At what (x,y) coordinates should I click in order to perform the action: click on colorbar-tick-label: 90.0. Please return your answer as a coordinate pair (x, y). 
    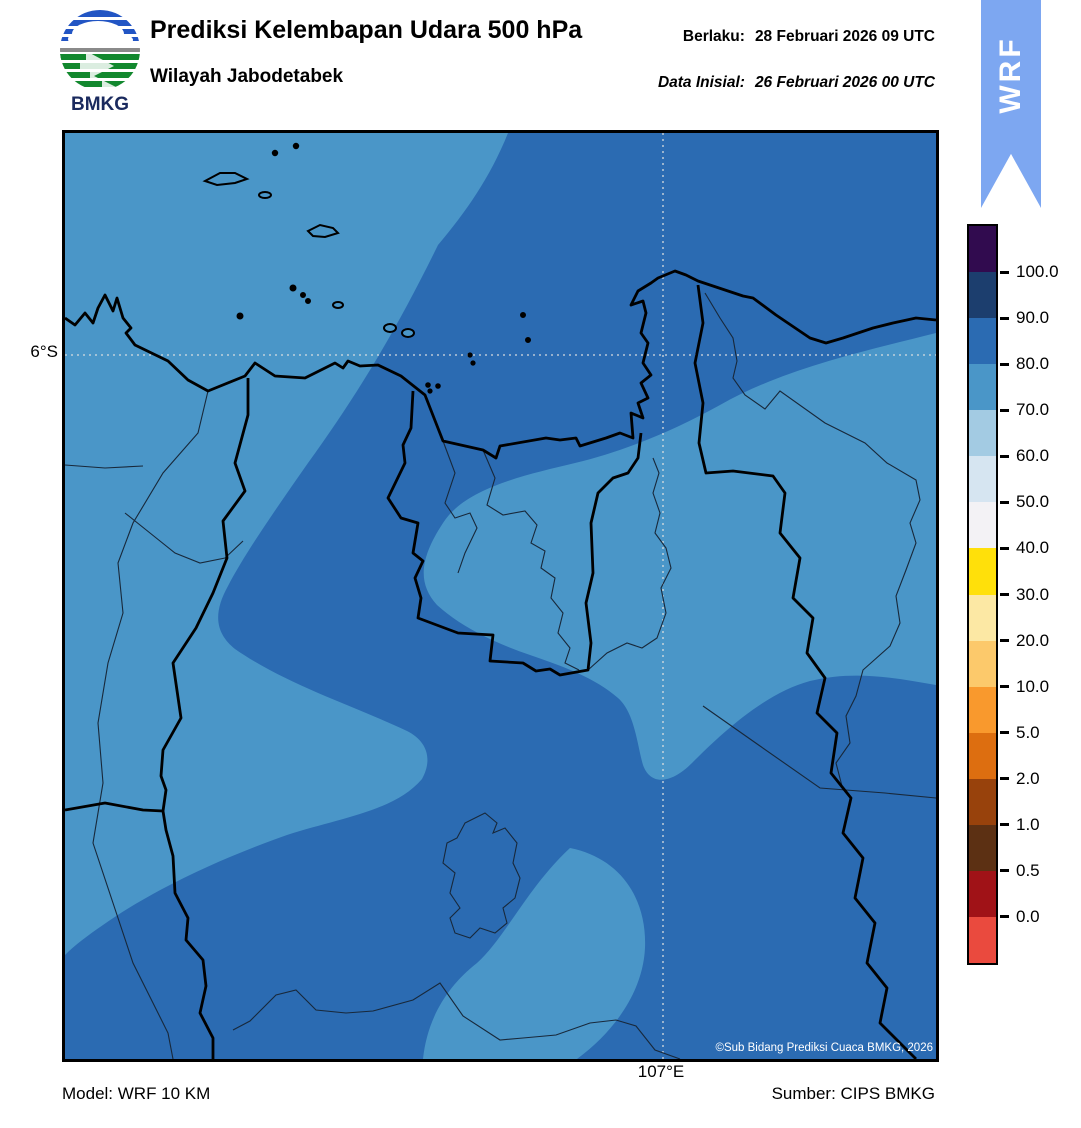
    Looking at the image, I should click on (1033, 318).